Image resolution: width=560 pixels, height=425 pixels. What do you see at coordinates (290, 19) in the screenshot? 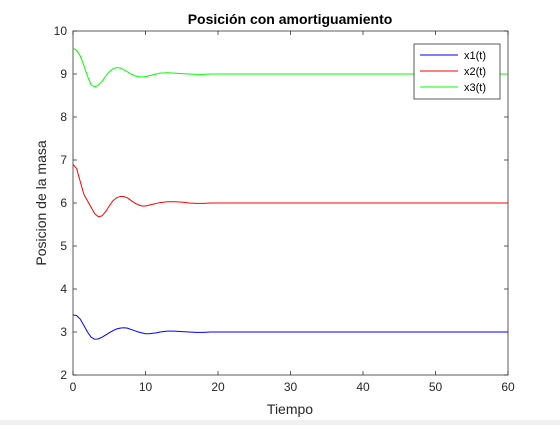
I see `chart-title: Posición con amortiguamiento` at bounding box center [290, 19].